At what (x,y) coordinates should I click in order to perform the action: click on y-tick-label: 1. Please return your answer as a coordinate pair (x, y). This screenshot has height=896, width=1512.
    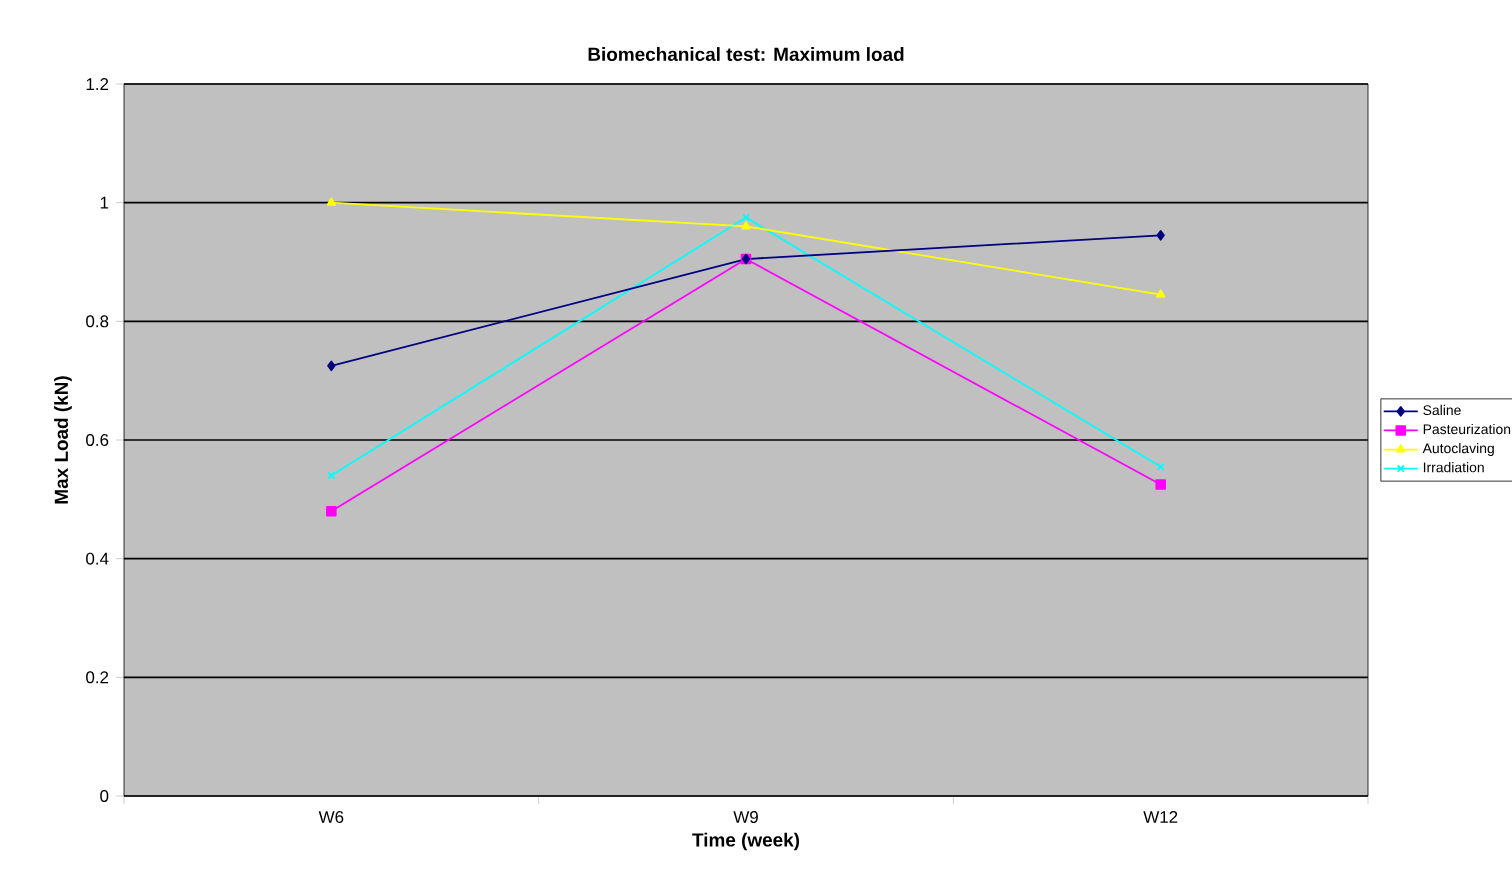
    Looking at the image, I should click on (104, 202).